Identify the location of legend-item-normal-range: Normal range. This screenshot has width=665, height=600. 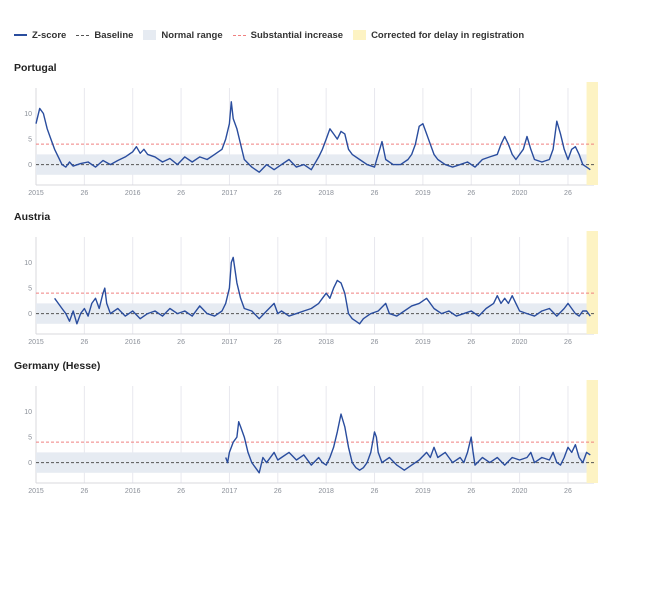
(183, 35).